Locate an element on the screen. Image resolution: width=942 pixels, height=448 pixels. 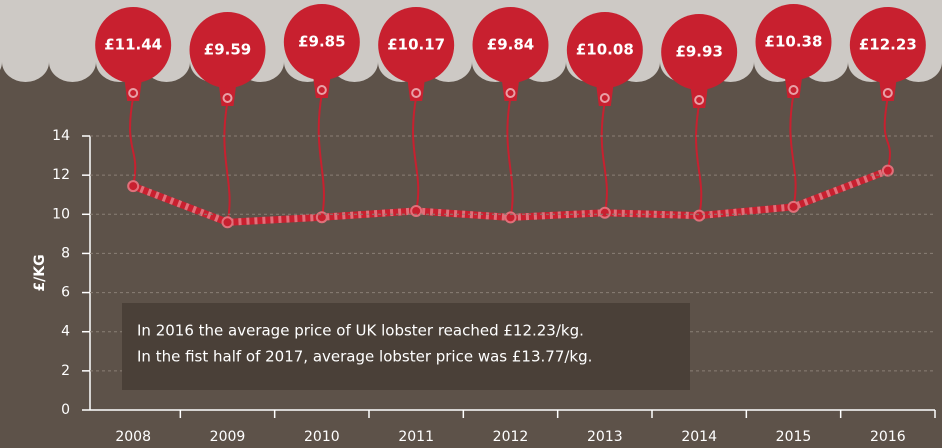
value-label: £12.23 is located at coordinates (888, 45).